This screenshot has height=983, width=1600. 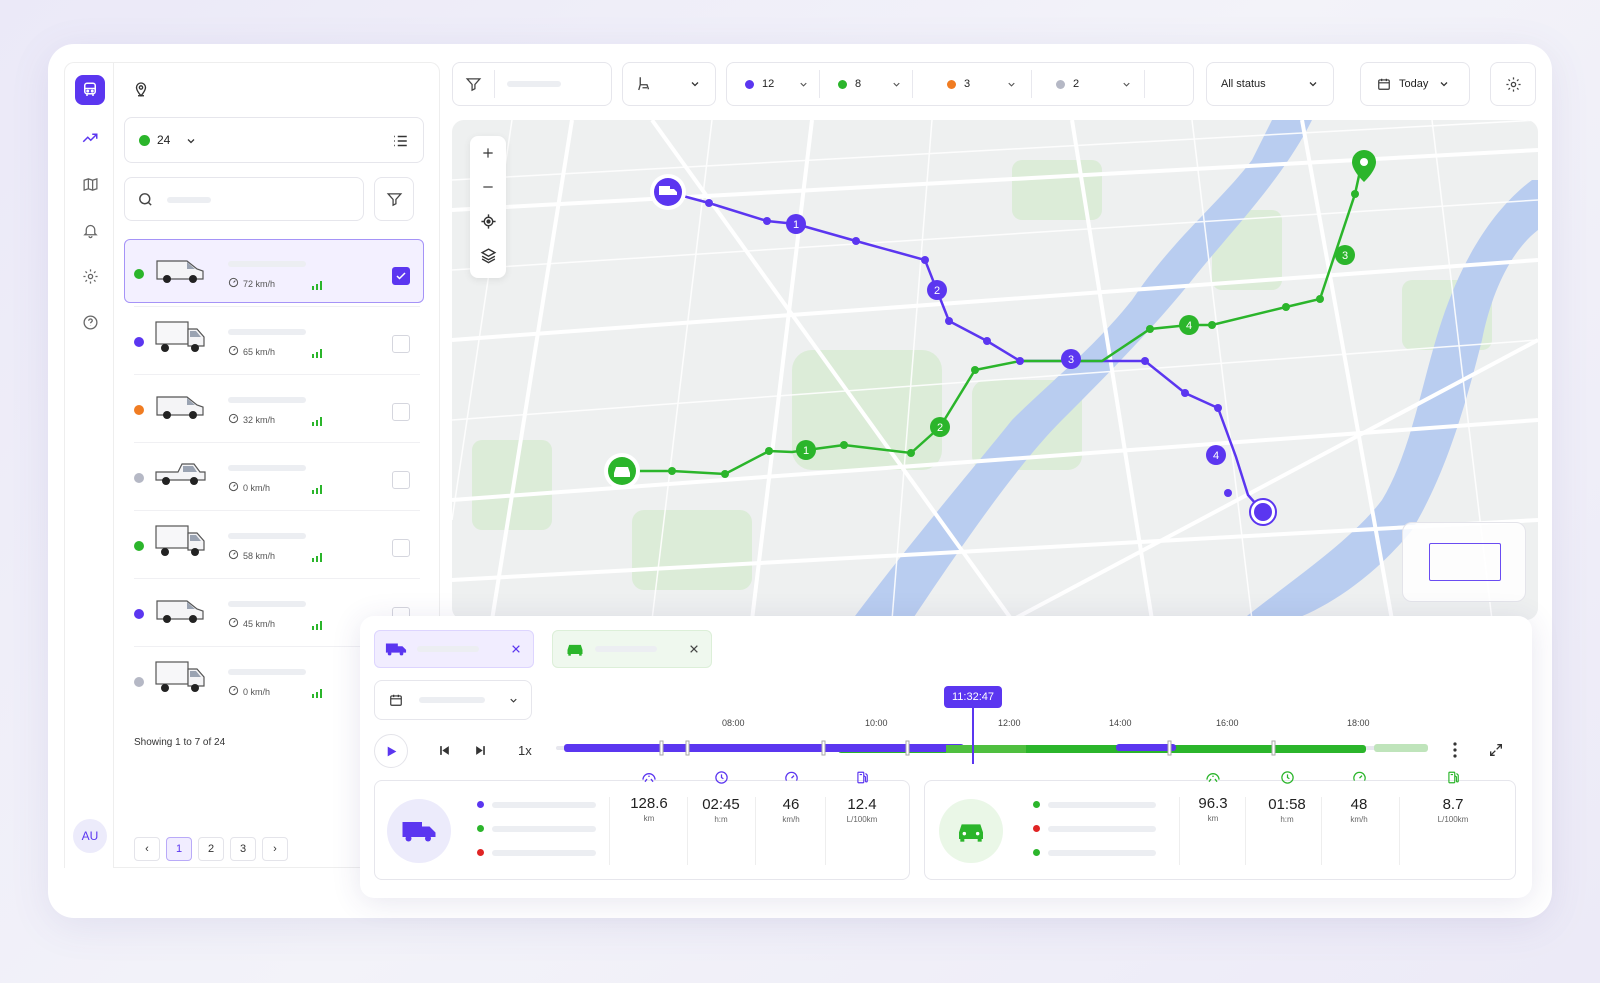 What do you see at coordinates (992, 748) in the screenshot?
I see `timeline-track` at bounding box center [992, 748].